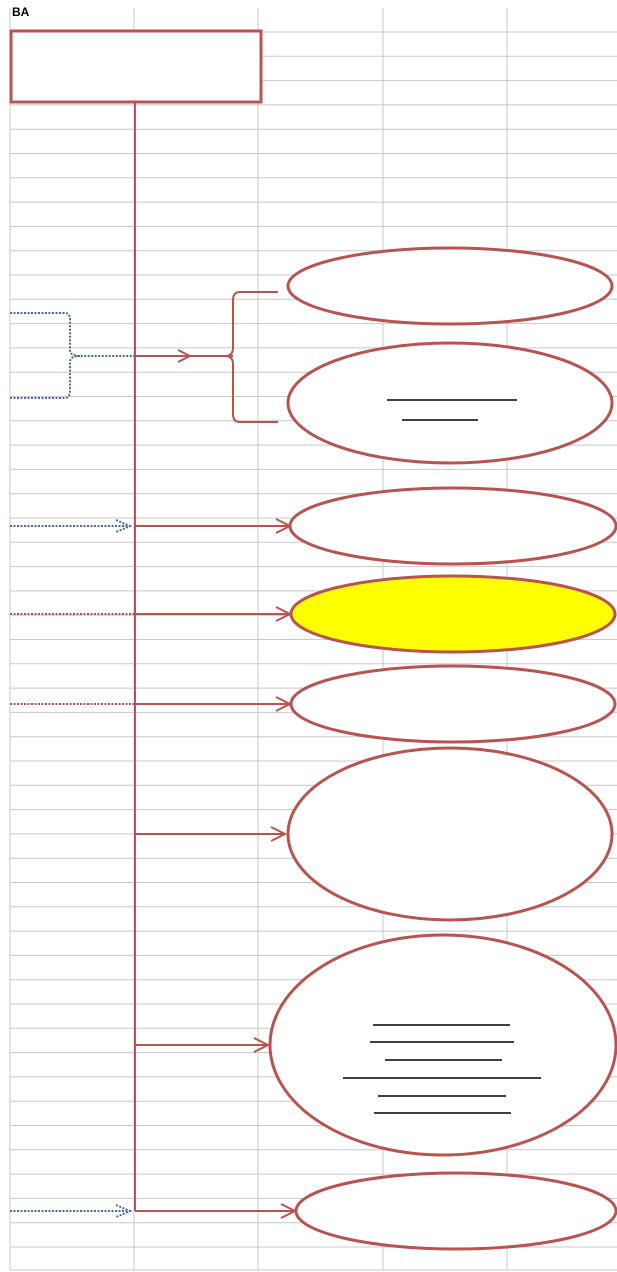 This screenshot has height=1272, width=617. What do you see at coordinates (21, 12) in the screenshot?
I see `sheet-title: BA` at bounding box center [21, 12].